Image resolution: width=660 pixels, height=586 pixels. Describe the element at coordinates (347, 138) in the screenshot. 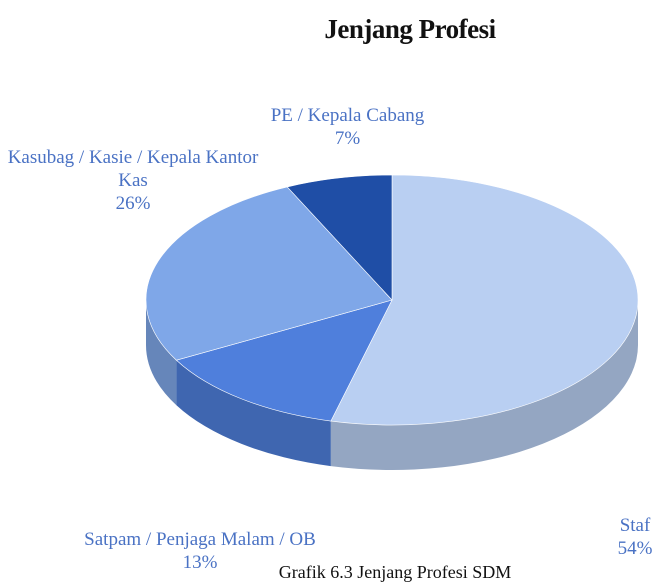

I see `value-label: 7%` at that location.